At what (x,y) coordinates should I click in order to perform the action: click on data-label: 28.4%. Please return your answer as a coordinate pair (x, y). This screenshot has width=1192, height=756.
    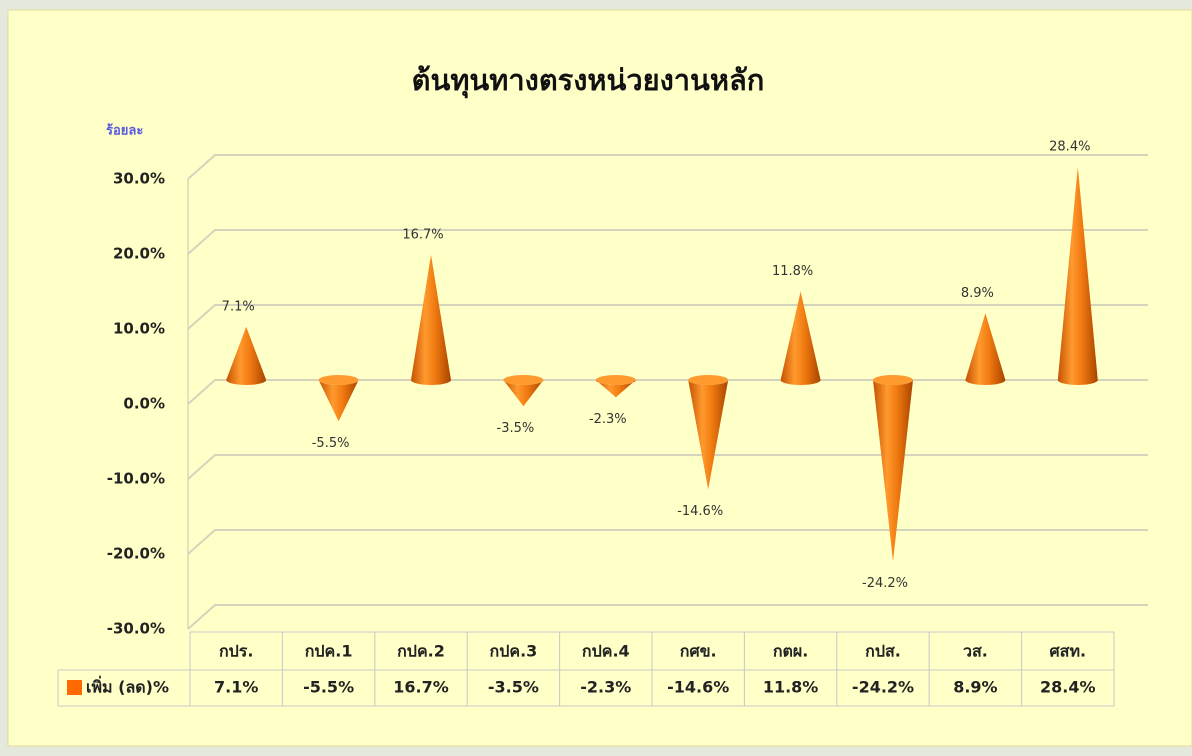
    Looking at the image, I should click on (1069, 147).